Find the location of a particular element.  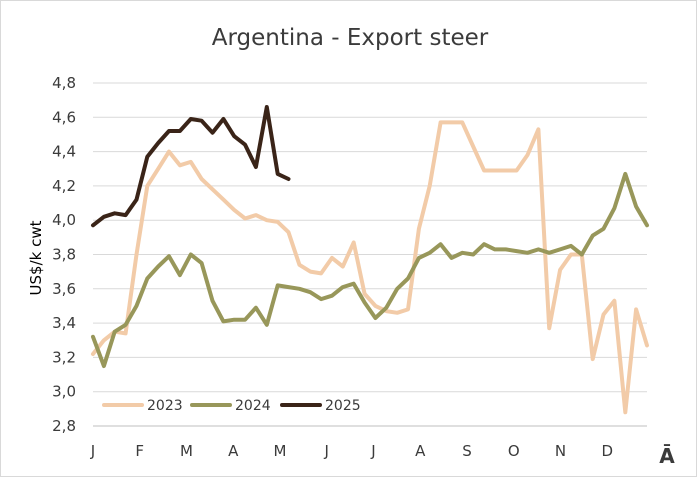

legend: 2023 2024 2025 is located at coordinates (231, 406).